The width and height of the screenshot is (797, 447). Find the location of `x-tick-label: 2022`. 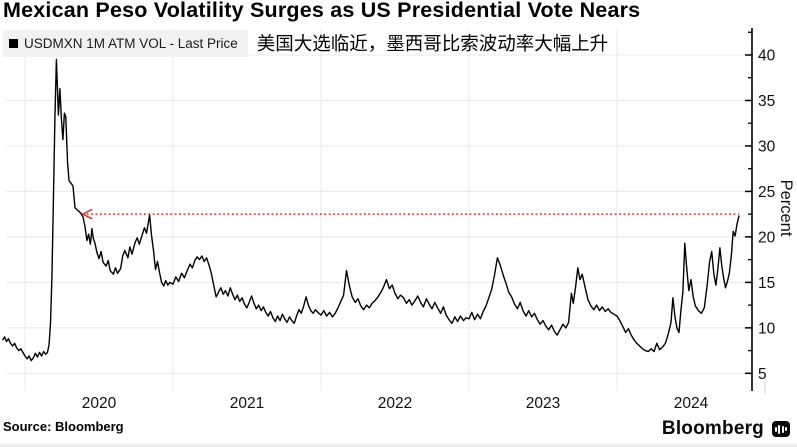

x-tick-label: 2022 is located at coordinates (395, 403).